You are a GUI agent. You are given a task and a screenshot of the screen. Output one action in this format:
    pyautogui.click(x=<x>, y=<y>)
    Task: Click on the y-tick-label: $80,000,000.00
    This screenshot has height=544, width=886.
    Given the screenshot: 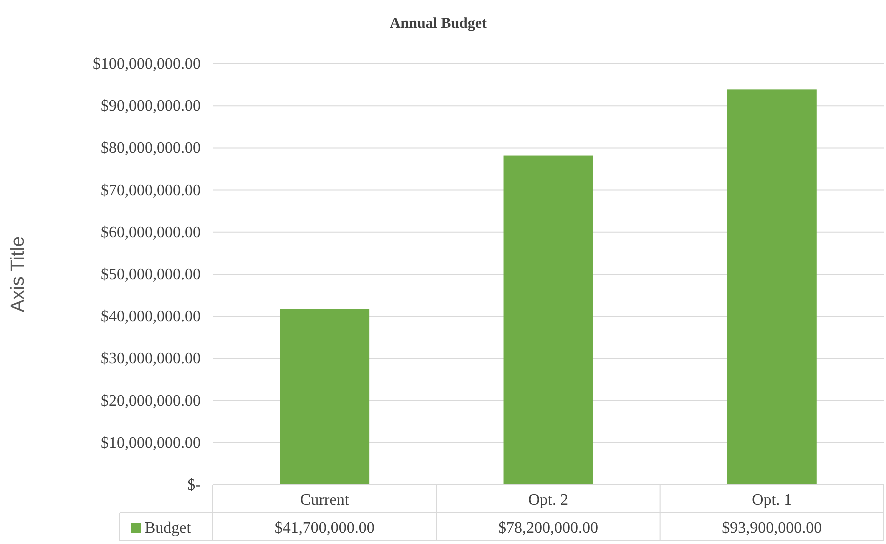 What is the action you would take?
    pyautogui.click(x=151, y=149)
    